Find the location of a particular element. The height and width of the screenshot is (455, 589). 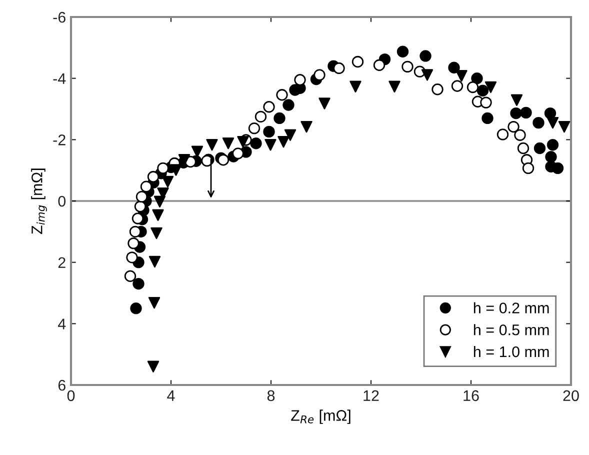

y-tick-label: 2 is located at coordinates (62, 262).